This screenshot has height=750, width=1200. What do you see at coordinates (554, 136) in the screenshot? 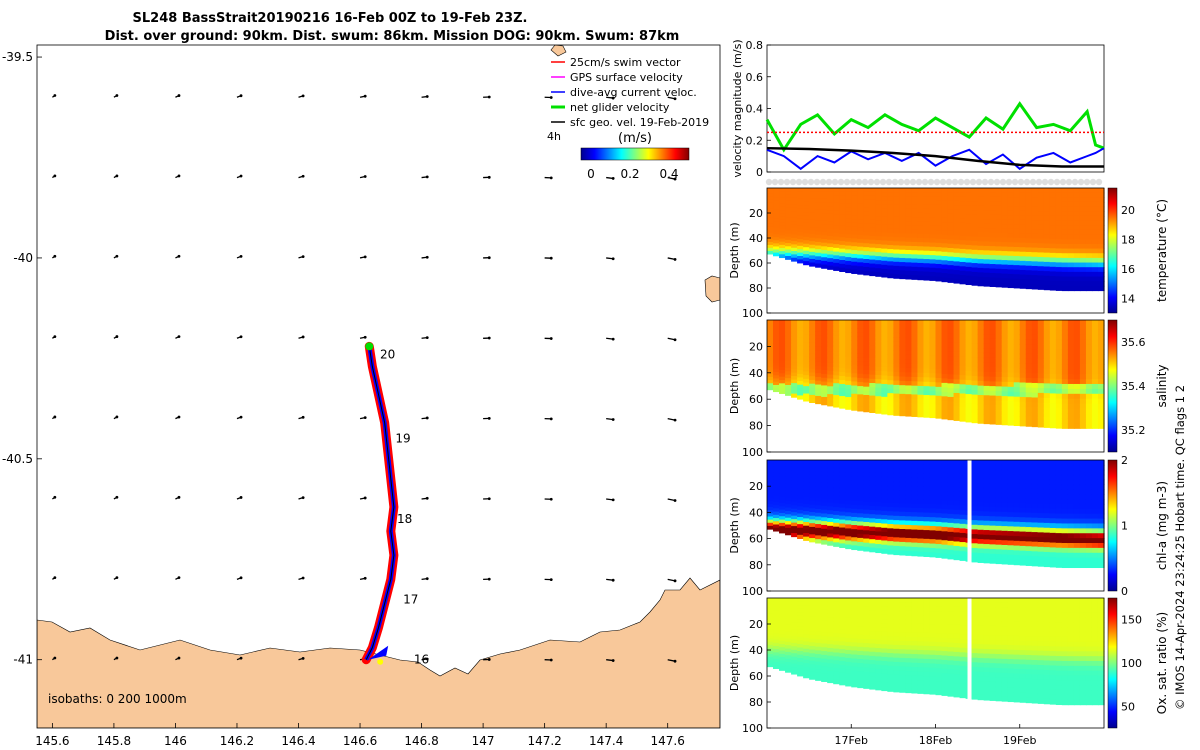
I see `legend-scale-label: 4h` at bounding box center [554, 136].